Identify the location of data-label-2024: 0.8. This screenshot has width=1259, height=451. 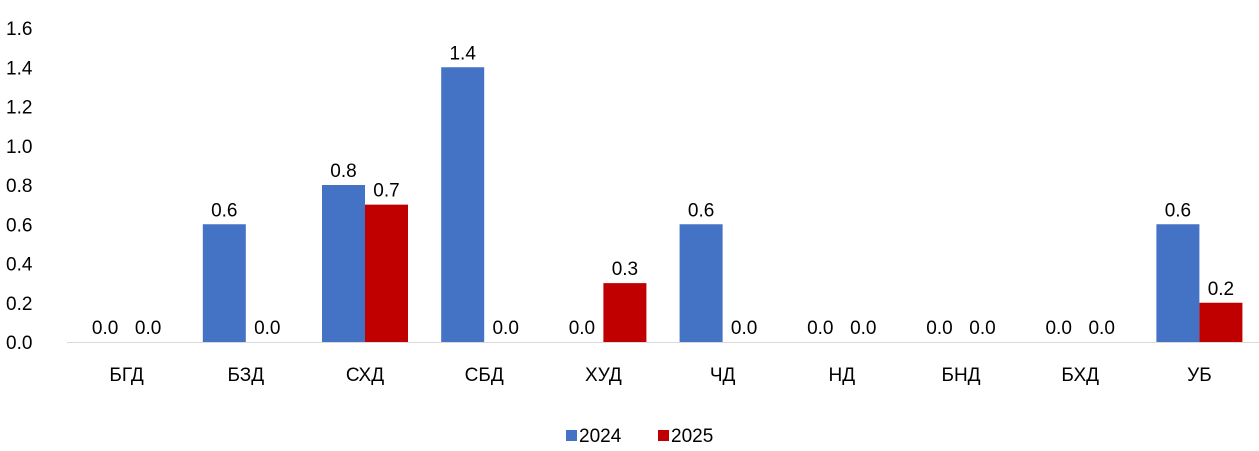
(343, 171).